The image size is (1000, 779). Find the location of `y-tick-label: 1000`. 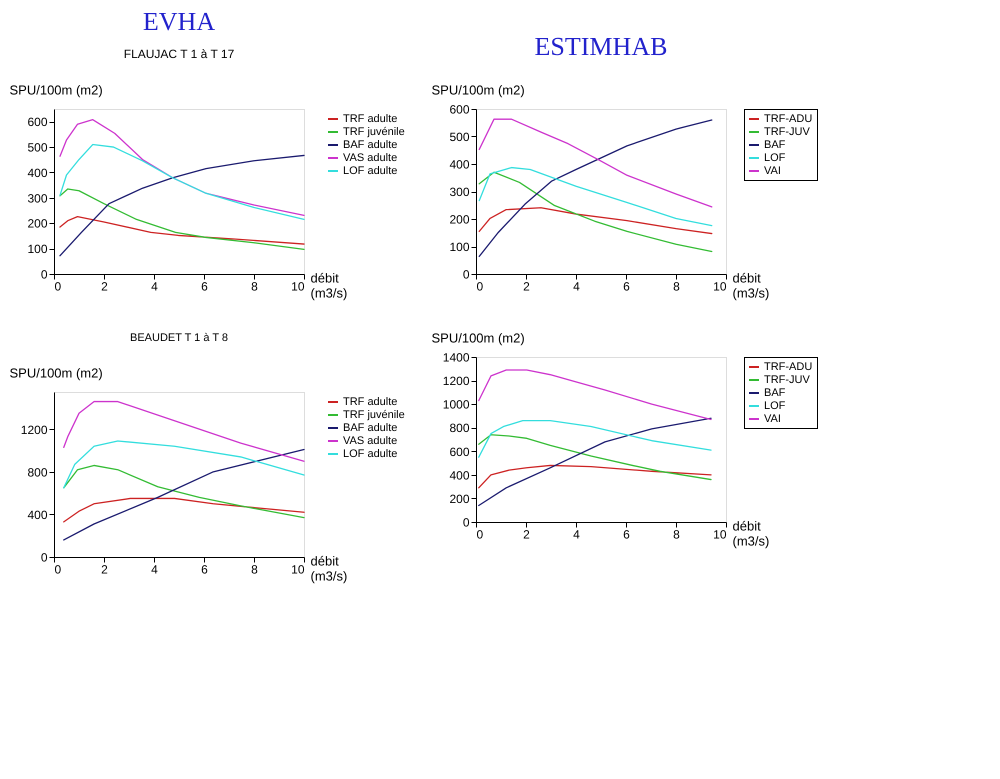

y-tick-label: 1000 is located at coordinates (456, 405).